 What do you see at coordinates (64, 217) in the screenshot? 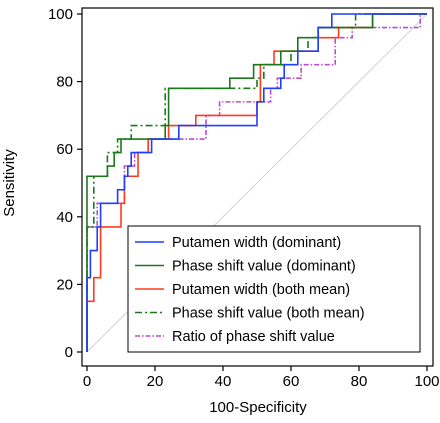
I see `y-tick-label: 40` at bounding box center [64, 217].